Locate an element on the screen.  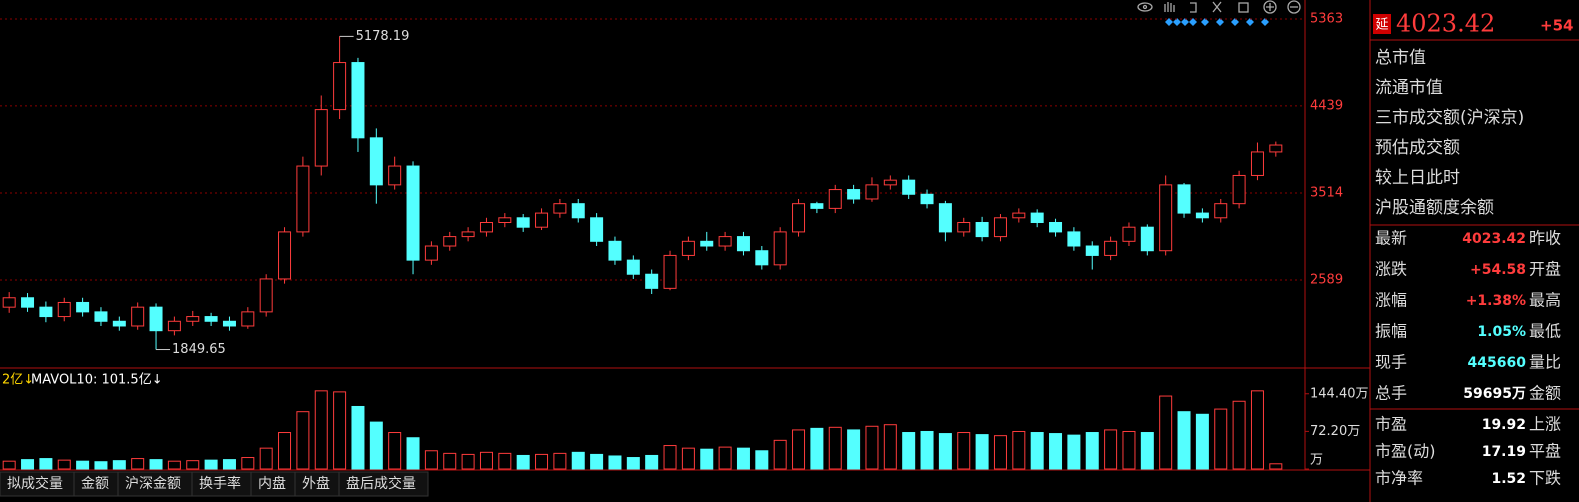
tab-label: 外盘 is located at coordinates (316, 483).